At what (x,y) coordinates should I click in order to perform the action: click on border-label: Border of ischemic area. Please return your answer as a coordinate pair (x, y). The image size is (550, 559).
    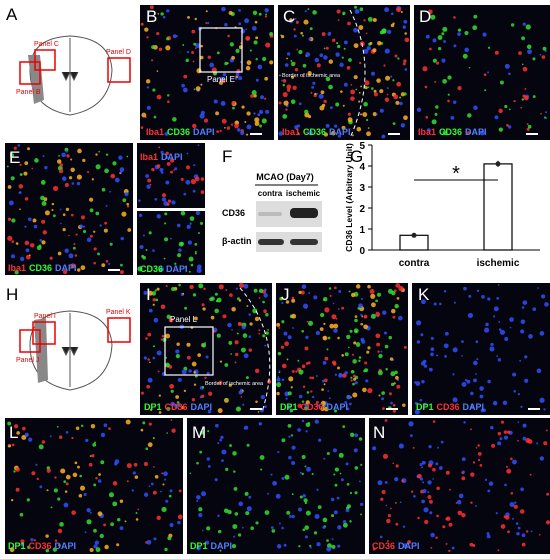
    Looking at the image, I should click on (311, 76).